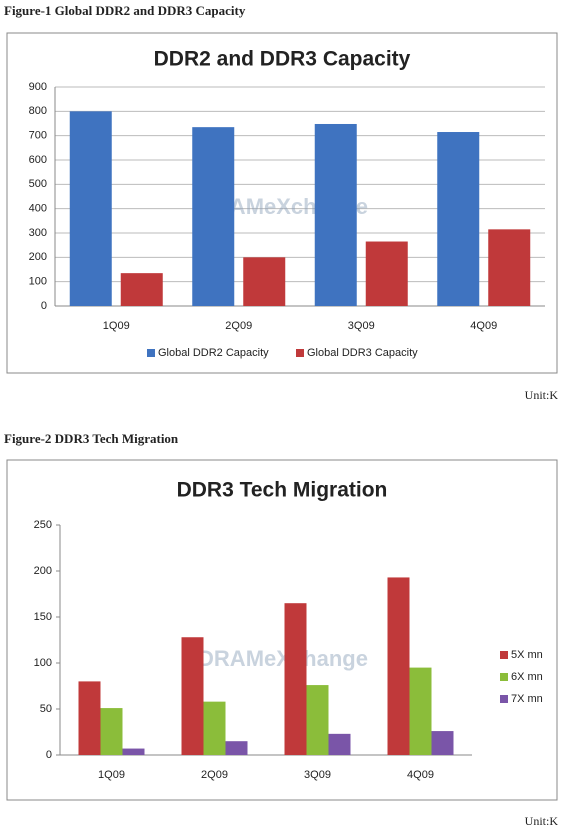  I want to click on legend-label: Global DDR3 Capacity, so click(362, 353).